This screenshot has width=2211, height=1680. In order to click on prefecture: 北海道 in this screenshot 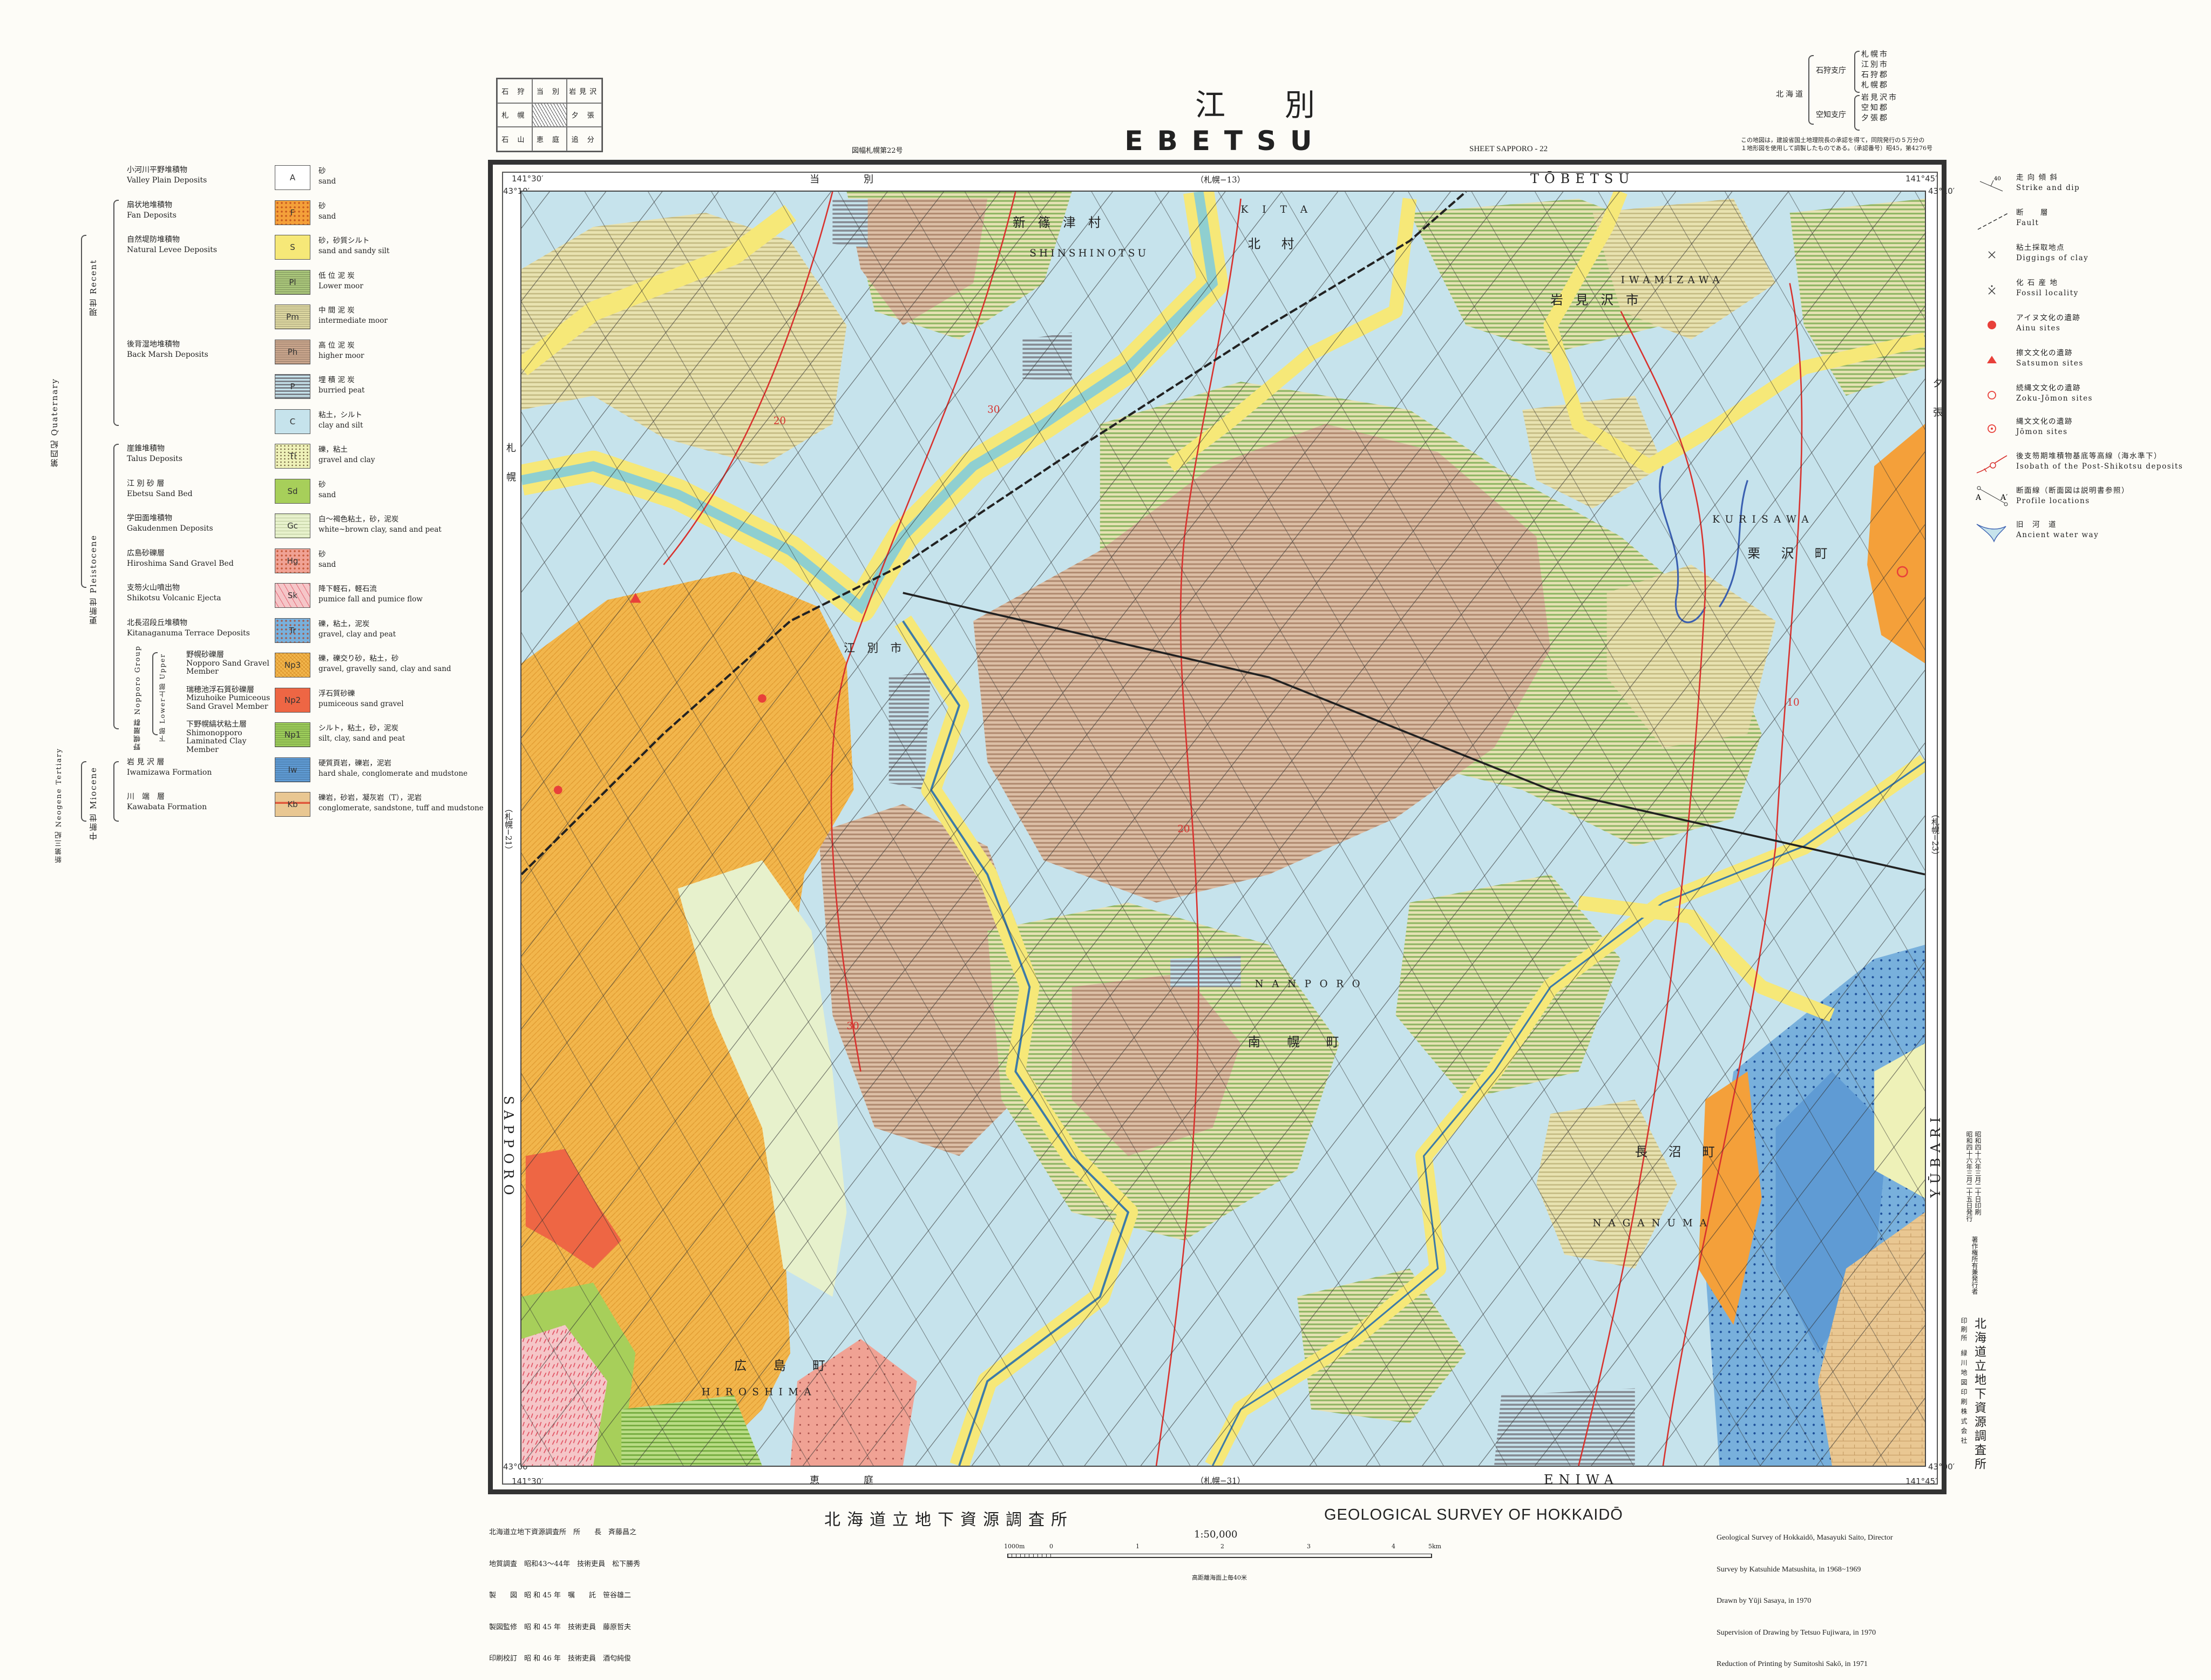, I will do `click(1790, 94)`.